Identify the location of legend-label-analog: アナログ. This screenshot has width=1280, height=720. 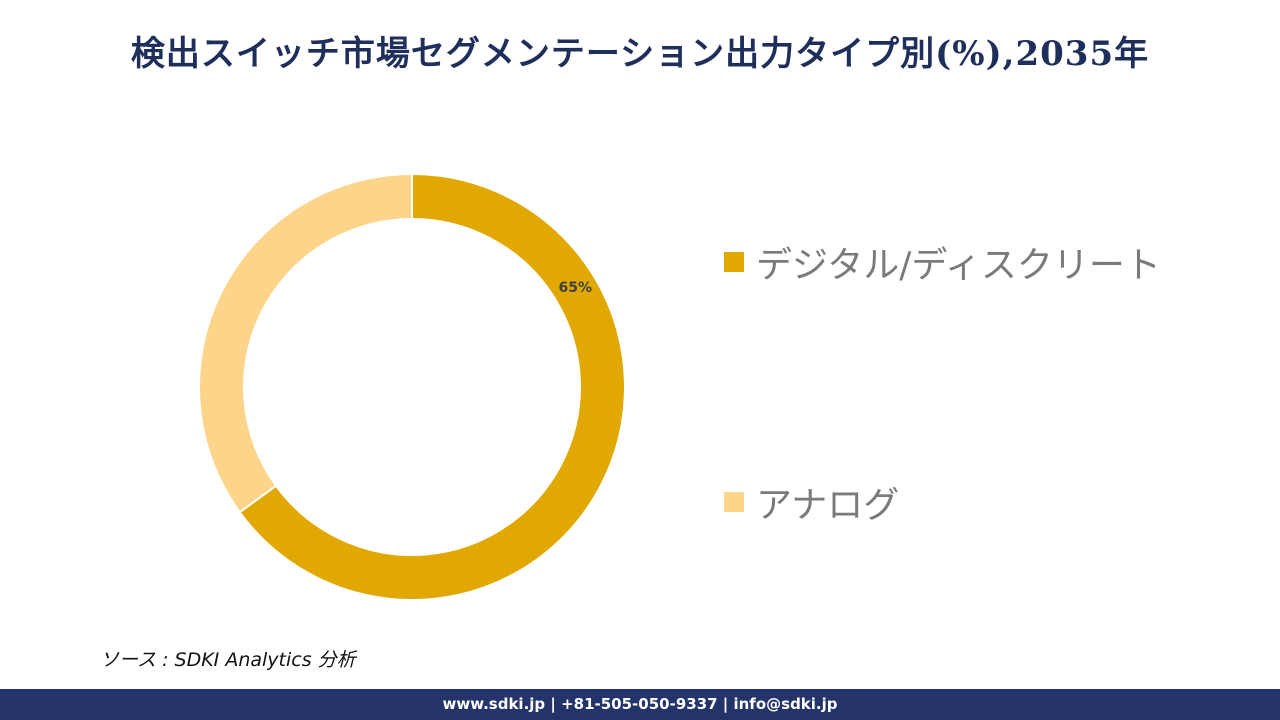
(828, 505).